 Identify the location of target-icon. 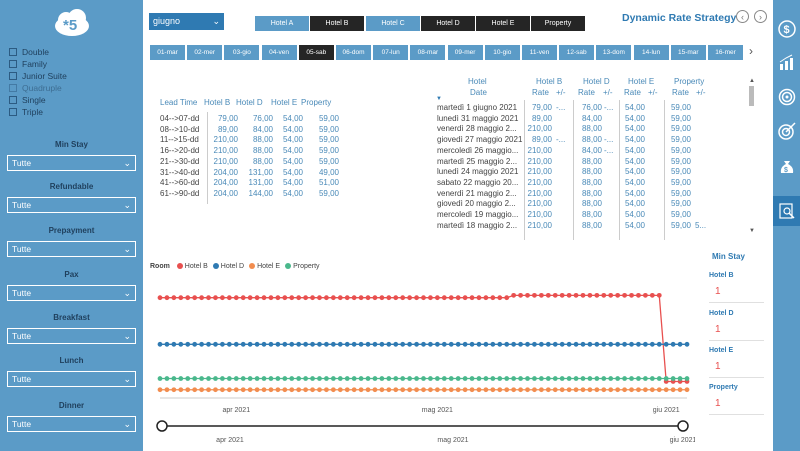
(787, 97).